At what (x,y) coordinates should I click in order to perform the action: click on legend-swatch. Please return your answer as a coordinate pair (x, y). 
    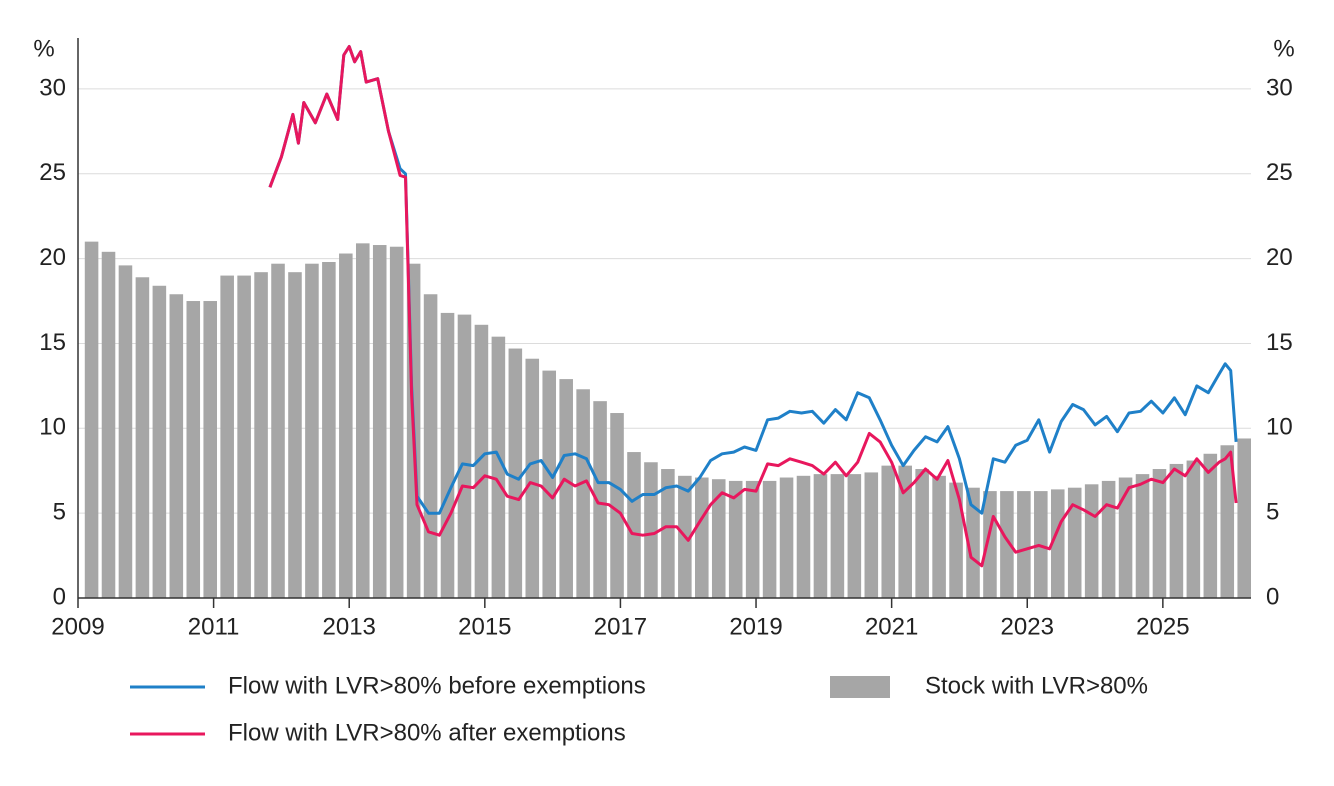
    Looking at the image, I should click on (860, 687).